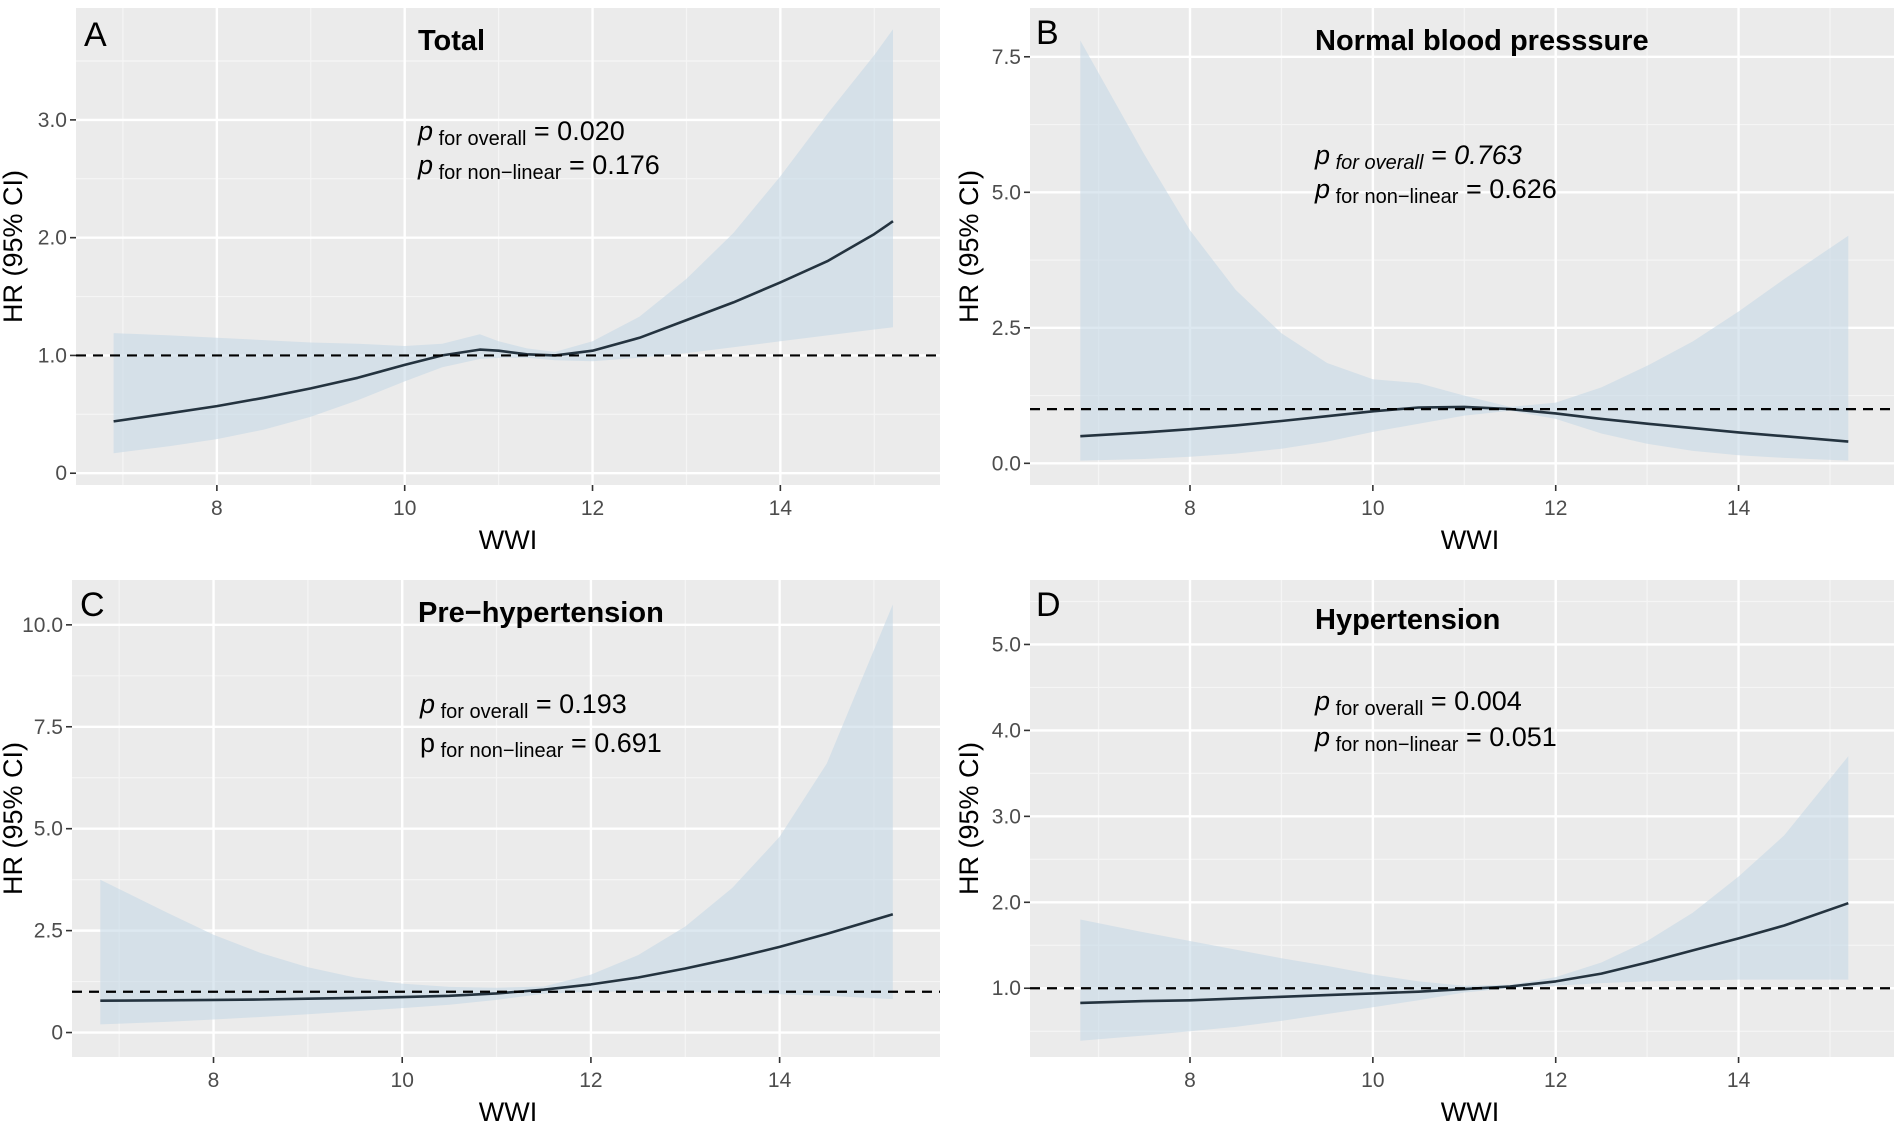  What do you see at coordinates (541, 613) in the screenshot?
I see `panel-title-c: Pre−hypertension` at bounding box center [541, 613].